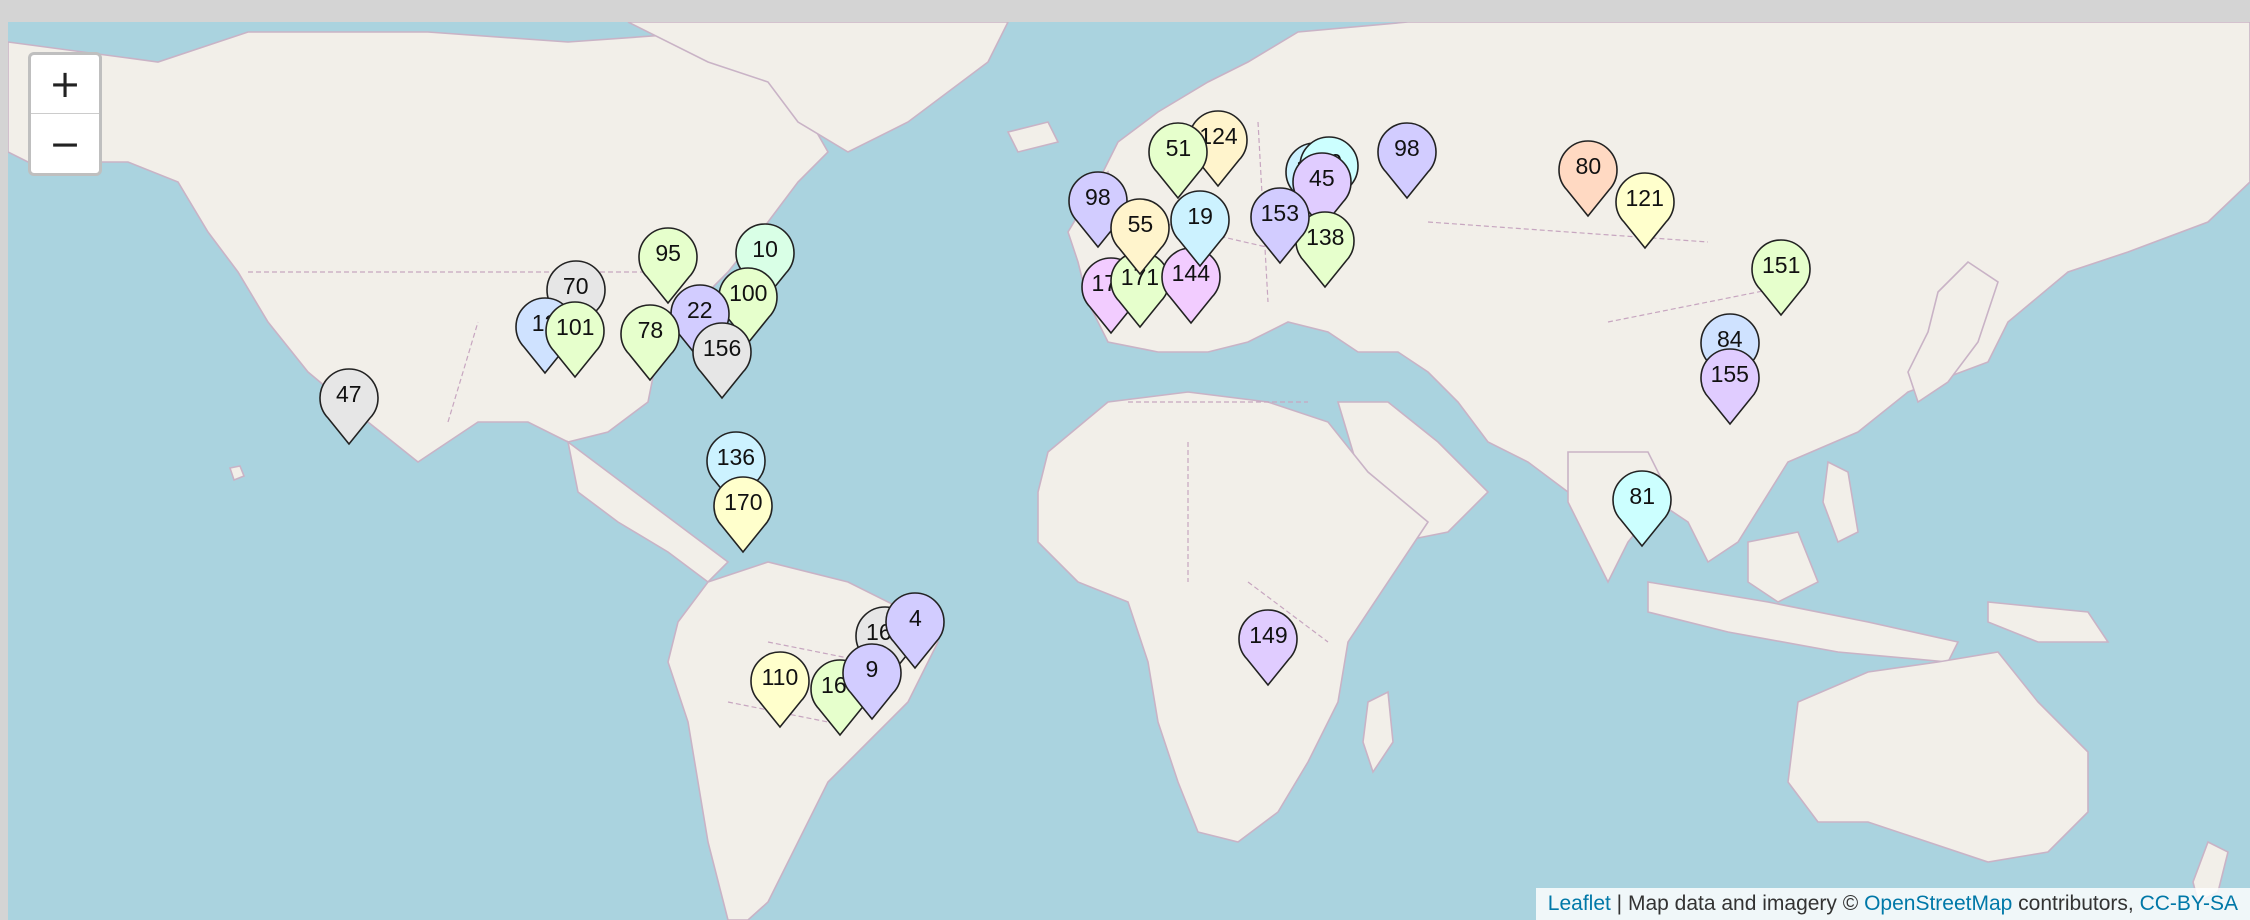 This screenshot has width=2250, height=920. What do you see at coordinates (668, 253) in the screenshot?
I see `marker-label: 95` at bounding box center [668, 253].